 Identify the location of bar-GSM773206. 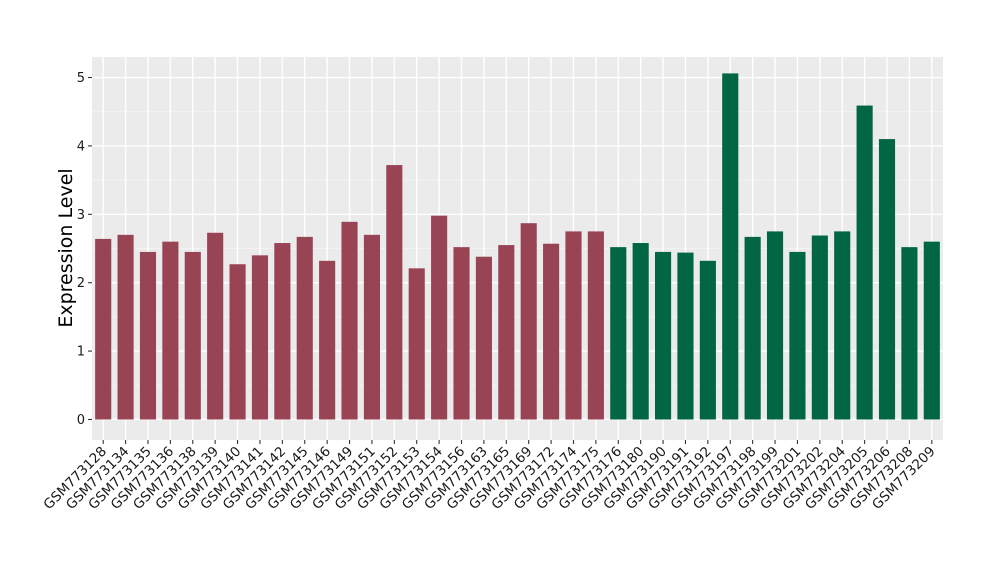
(887, 279).